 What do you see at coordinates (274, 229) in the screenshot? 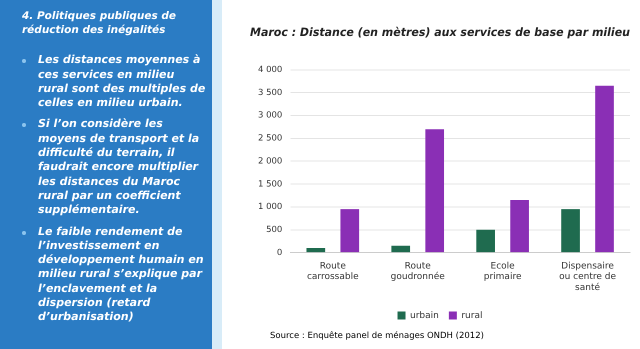
I see `y-tick-label: 500` at bounding box center [274, 229].